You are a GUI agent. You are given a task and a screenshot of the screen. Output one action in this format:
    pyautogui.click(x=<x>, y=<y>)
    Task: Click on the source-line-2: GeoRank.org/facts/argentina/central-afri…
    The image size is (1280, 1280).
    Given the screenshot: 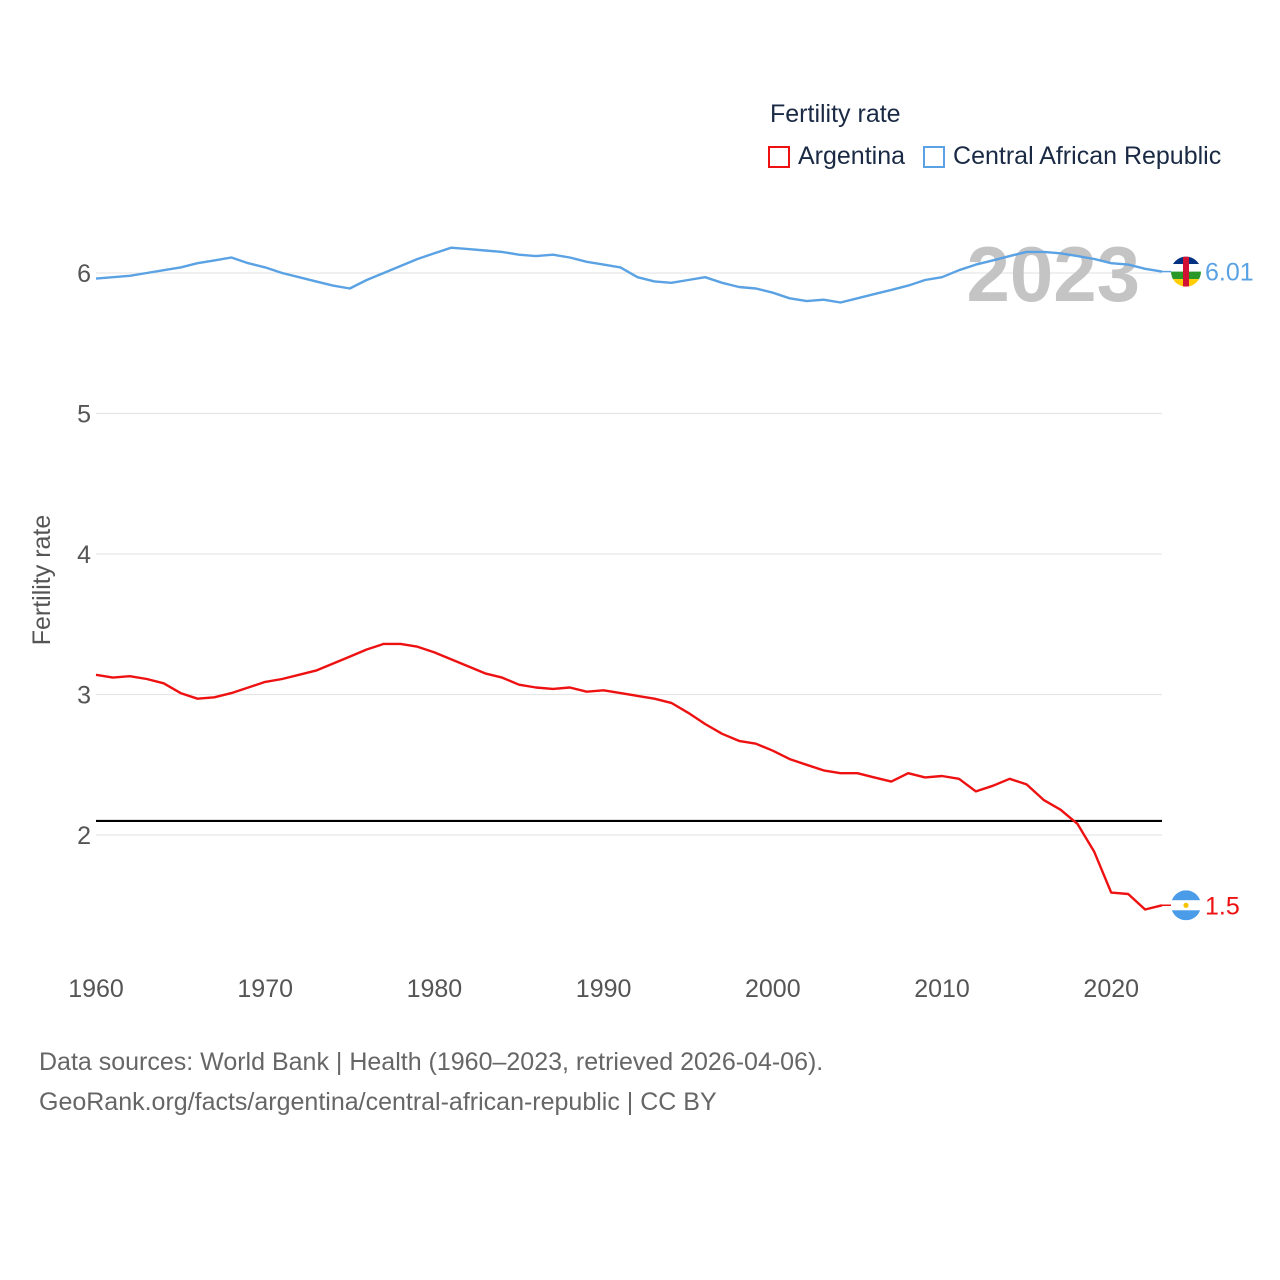 What is the action you would take?
    pyautogui.click(x=378, y=1102)
    